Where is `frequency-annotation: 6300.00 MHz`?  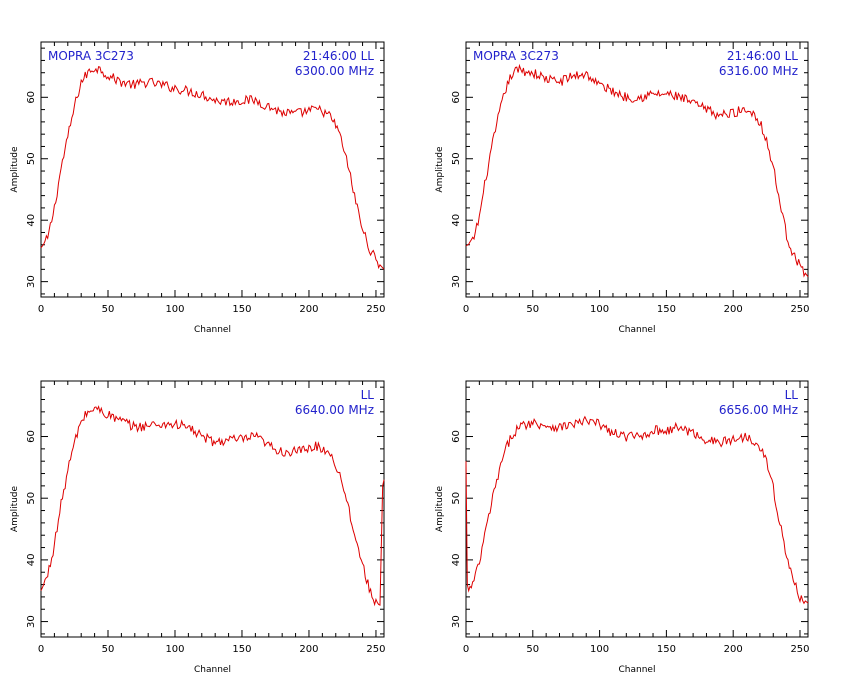 frequency-annotation: 6300.00 MHz is located at coordinates (334, 71).